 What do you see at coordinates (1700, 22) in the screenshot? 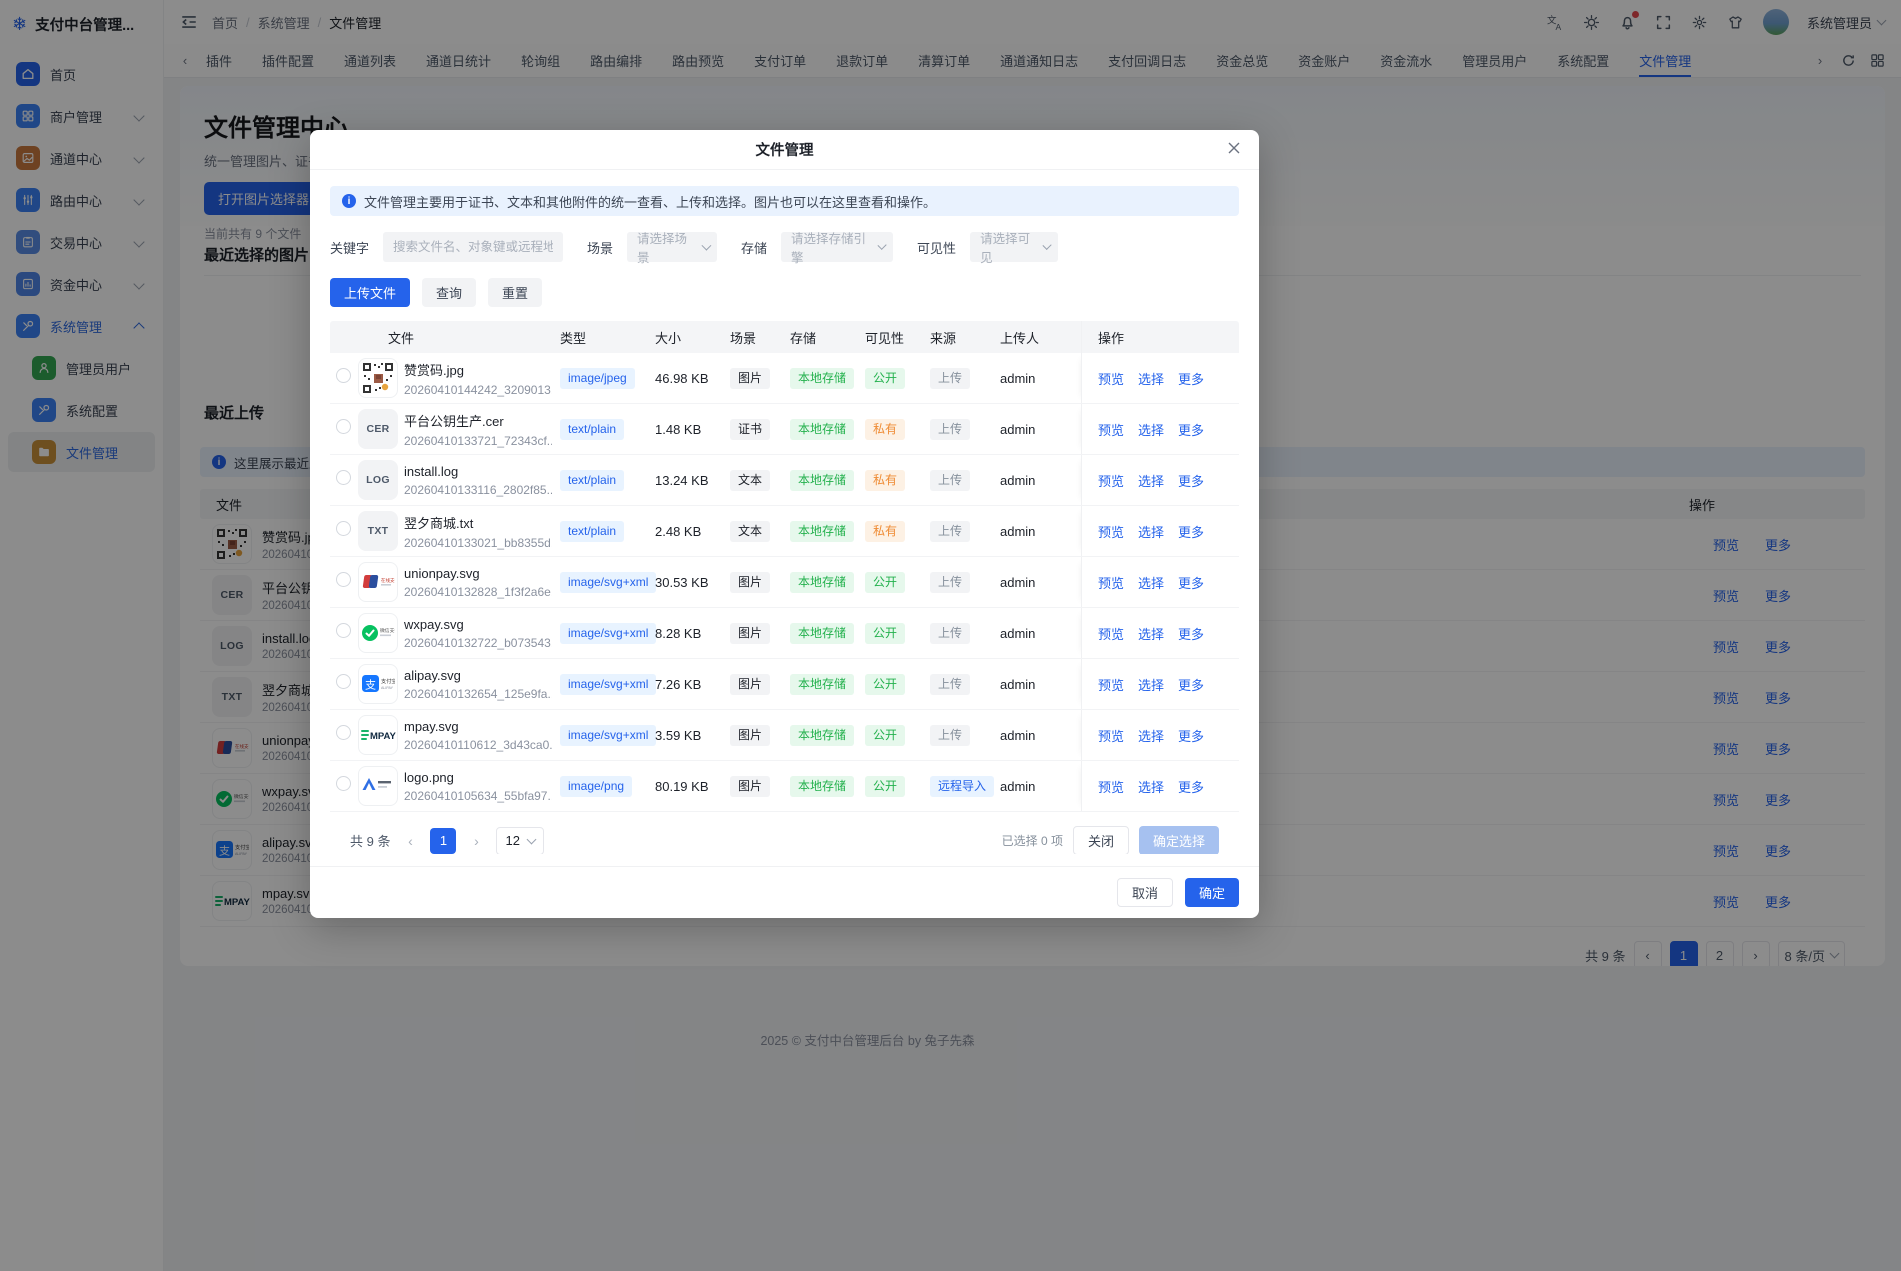
I see `gear-icon` at bounding box center [1700, 22].